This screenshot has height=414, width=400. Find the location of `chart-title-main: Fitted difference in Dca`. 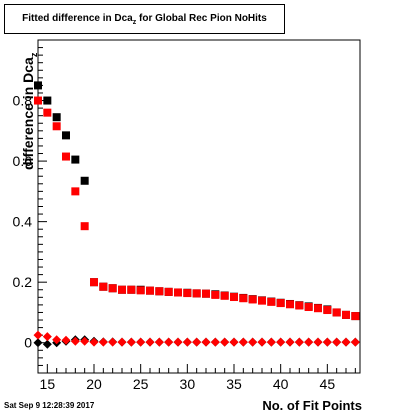

chart-title-main: Fitted difference in Dca is located at coordinates (77, 18).